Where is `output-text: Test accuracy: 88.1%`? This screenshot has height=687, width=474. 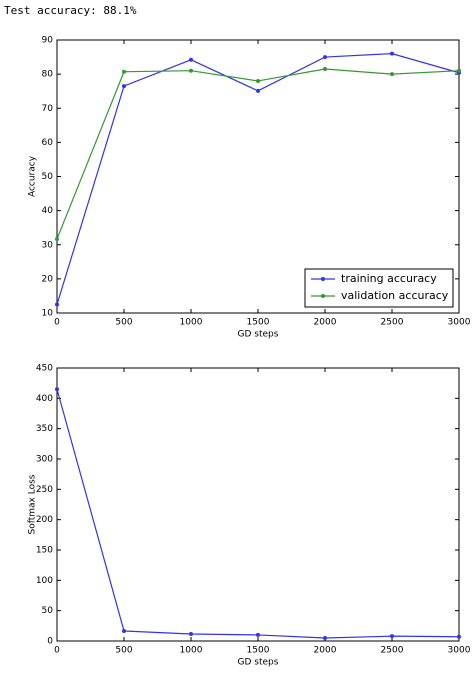 output-text: Test accuracy: 88.1% is located at coordinates (70, 10).